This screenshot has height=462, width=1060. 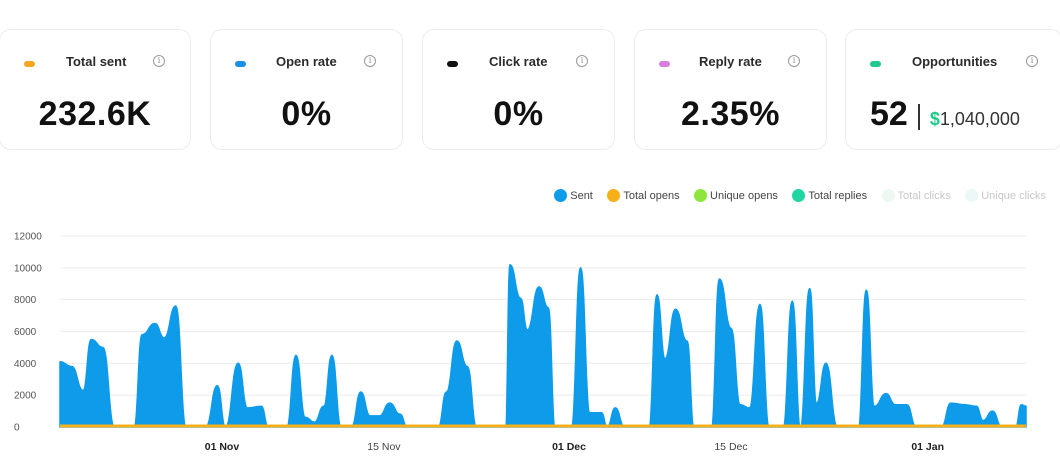 What do you see at coordinates (838, 196) in the screenshot?
I see `legend-label: Total replies` at bounding box center [838, 196].